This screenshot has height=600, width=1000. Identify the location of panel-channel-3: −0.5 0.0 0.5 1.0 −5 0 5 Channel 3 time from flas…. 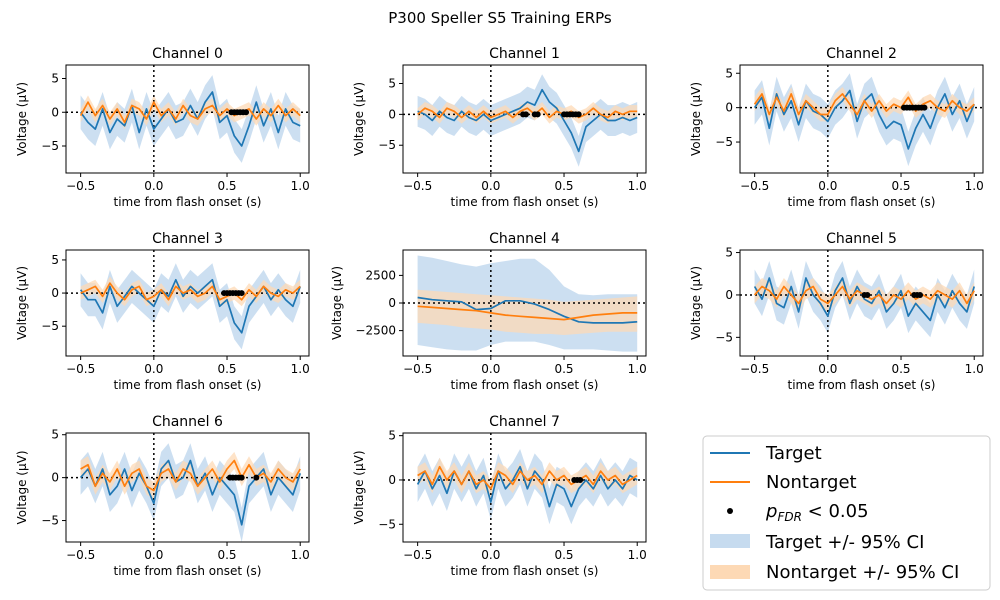
(162, 311).